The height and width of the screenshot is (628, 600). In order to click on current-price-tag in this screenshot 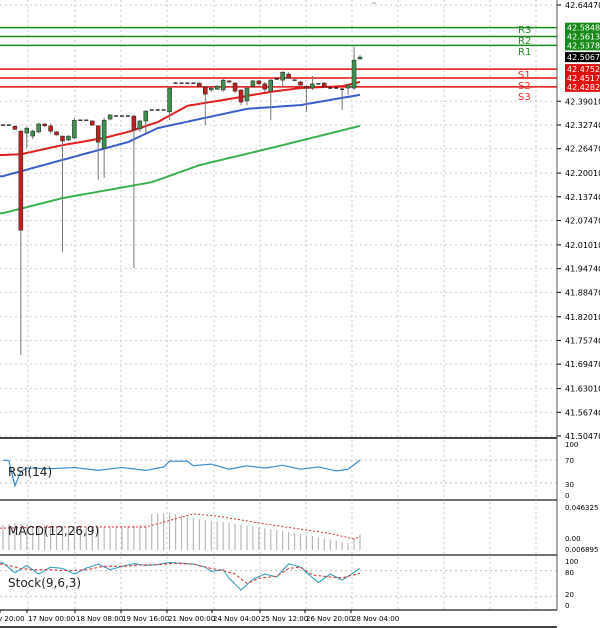, I will do `click(582, 57)`.